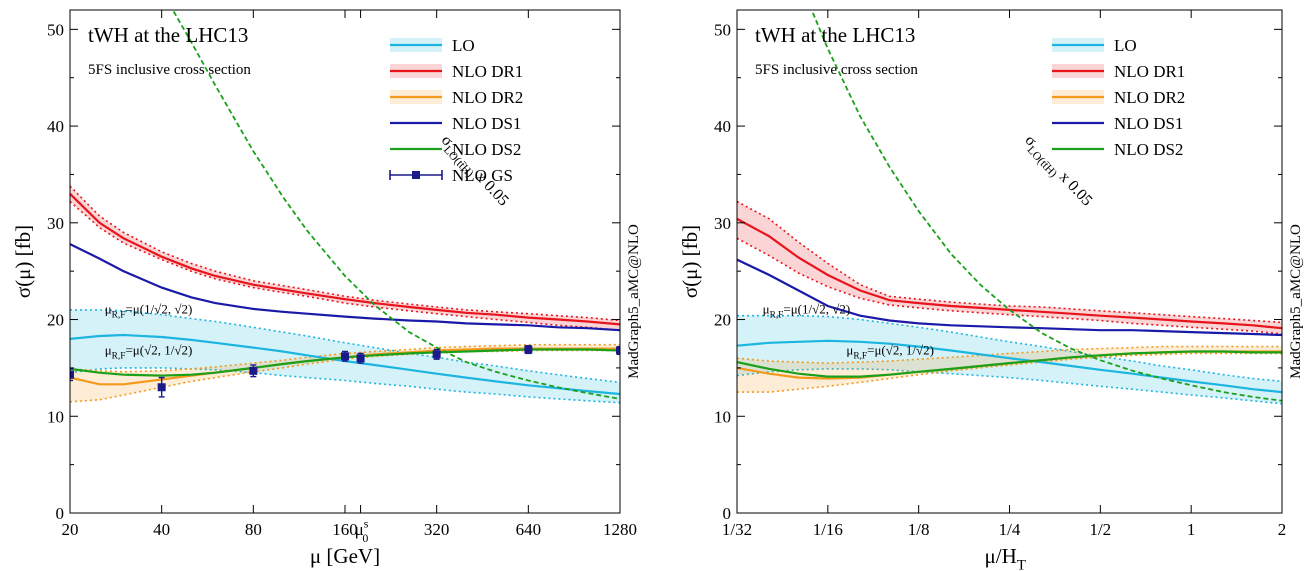 The width and height of the screenshot is (1313, 571). Describe the element at coordinates (1100, 529) in the screenshot. I see `x-tick-label-4: 1/2` at that location.